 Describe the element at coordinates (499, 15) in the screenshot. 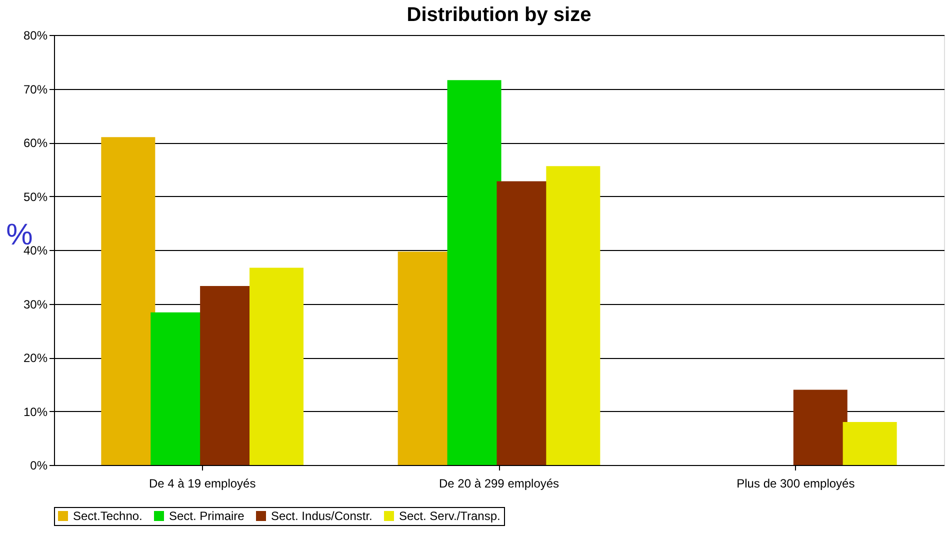

I see `chart-title: Distribution by size` at that location.